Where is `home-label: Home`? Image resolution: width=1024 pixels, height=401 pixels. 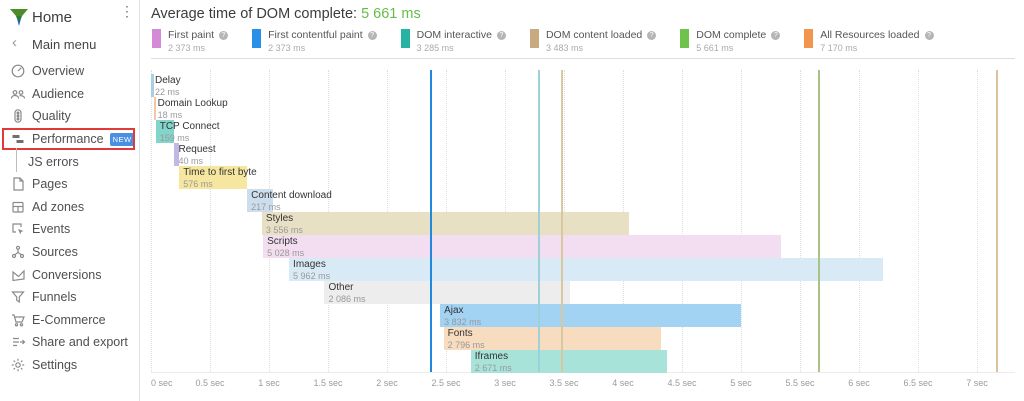
home-label: Home is located at coordinates (52, 17).